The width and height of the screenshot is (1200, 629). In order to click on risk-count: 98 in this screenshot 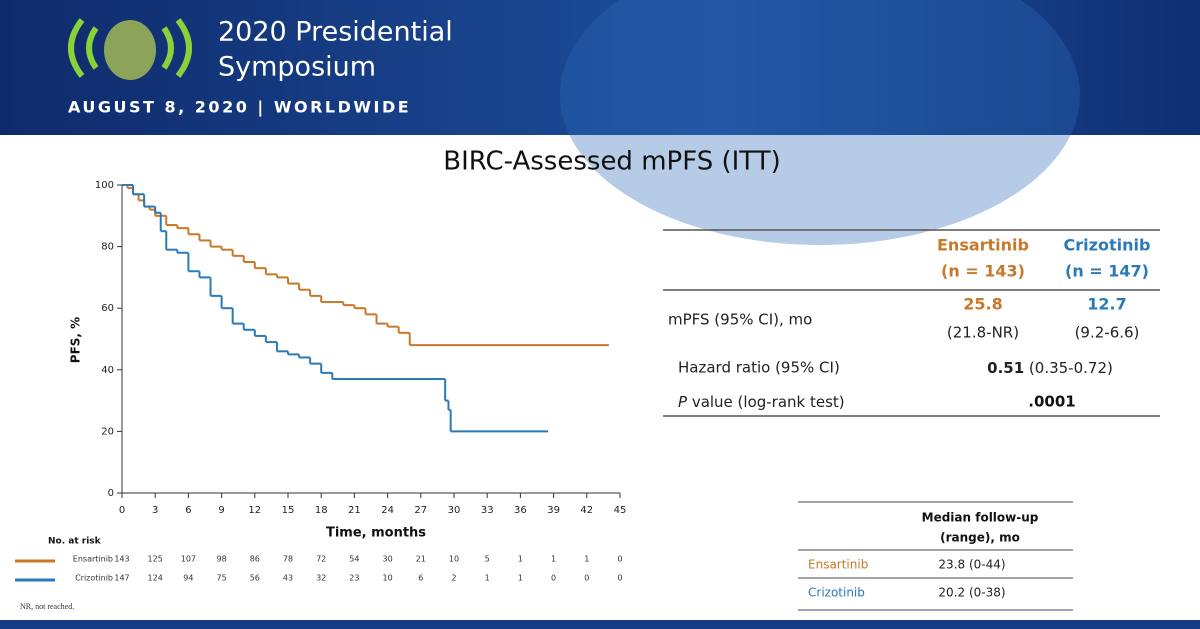, I will do `click(222, 559)`.